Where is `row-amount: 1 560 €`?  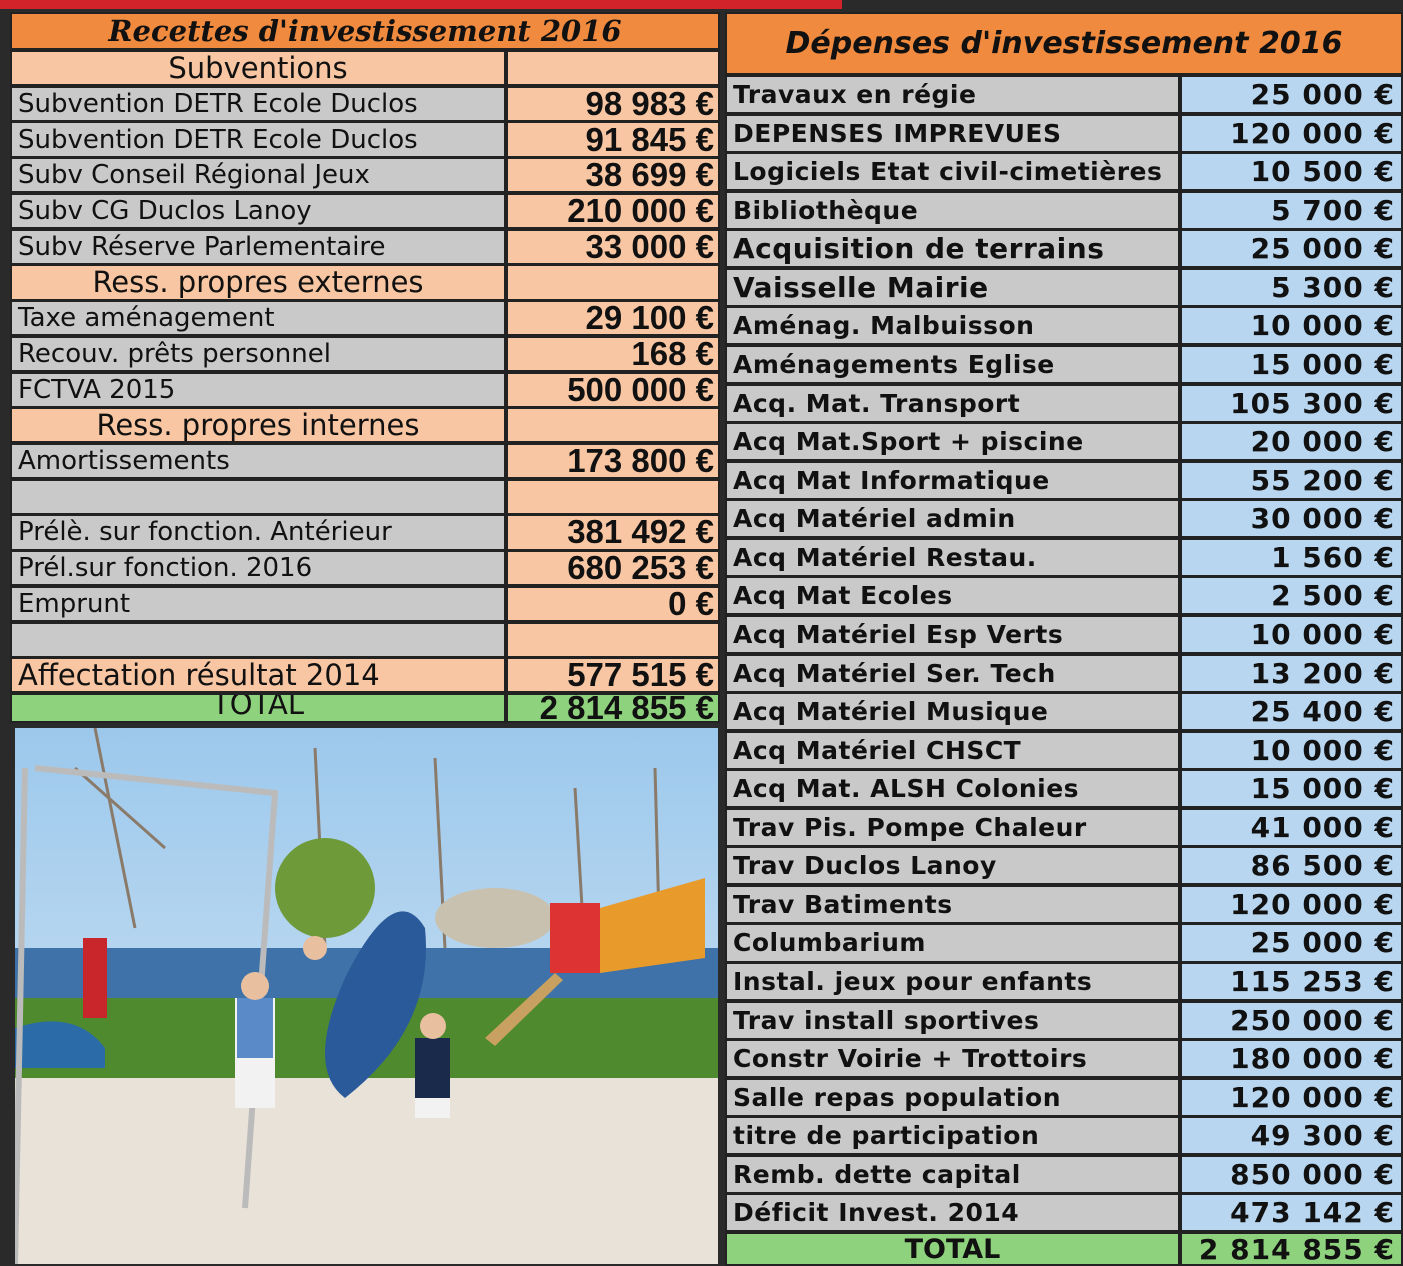
row-amount: 1 560 € is located at coordinates (1291, 557).